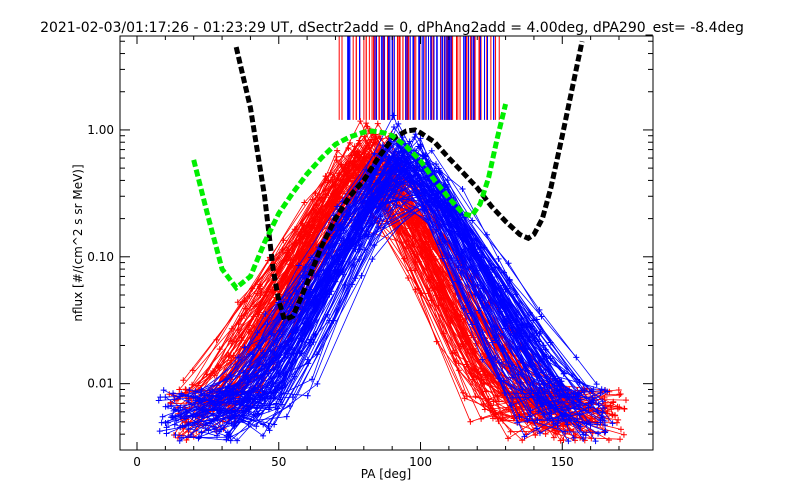 This screenshot has height=500, width=800. I want to click on y-tick-label: 0.01, so click(100, 384).